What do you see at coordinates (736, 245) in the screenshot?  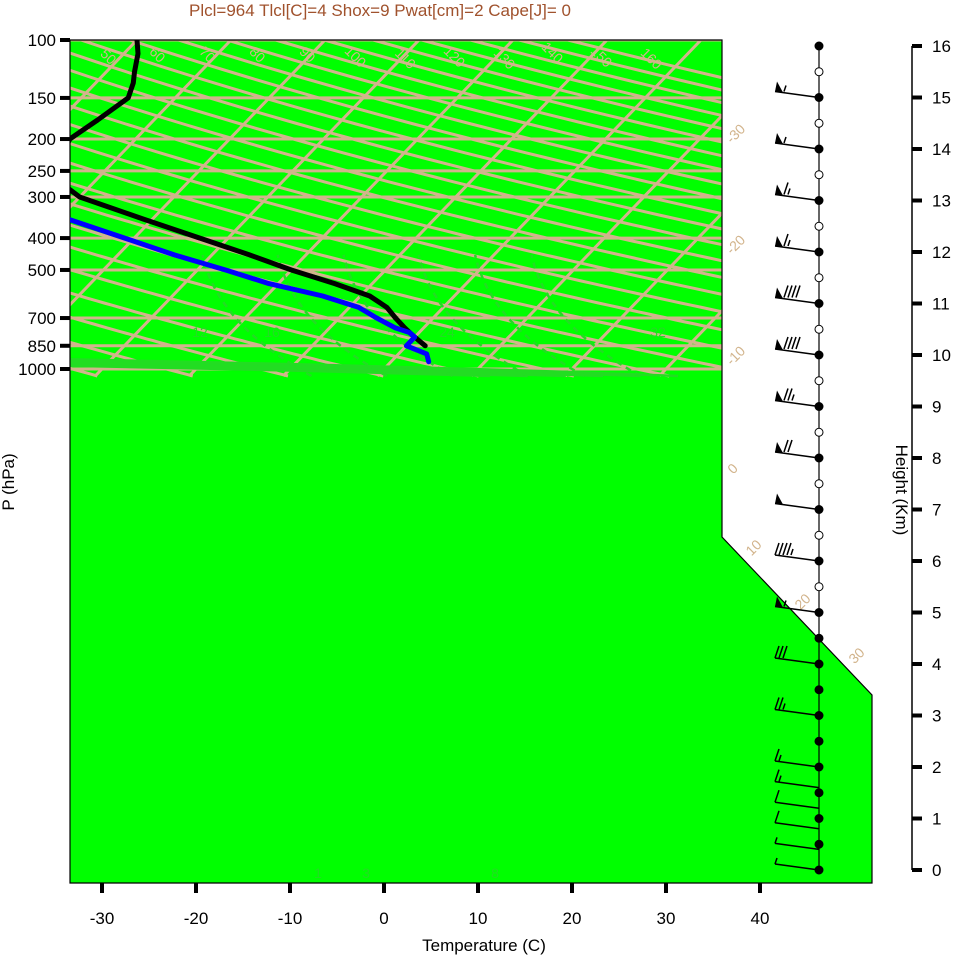 I see `isotherm-label: -20` at bounding box center [736, 245].